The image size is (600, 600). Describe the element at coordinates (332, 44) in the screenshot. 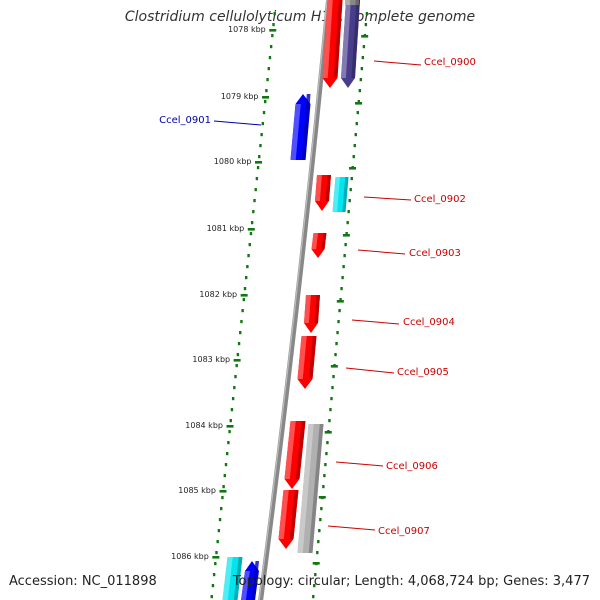

I see `ccel-0900-feature` at that location.